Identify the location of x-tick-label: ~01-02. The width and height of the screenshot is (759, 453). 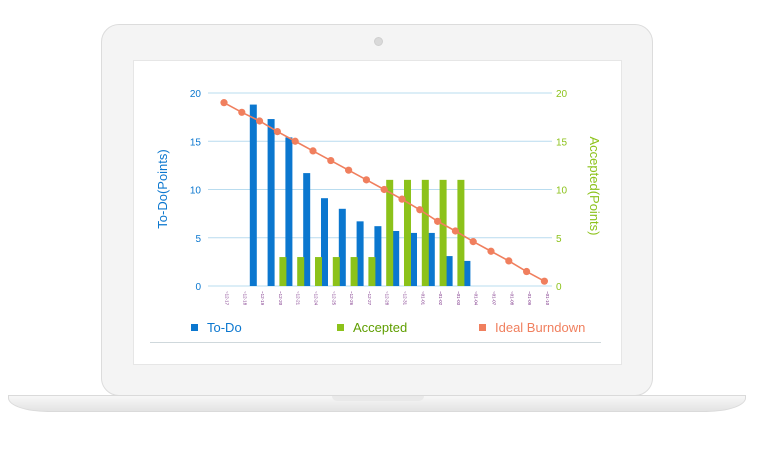
(440, 298).